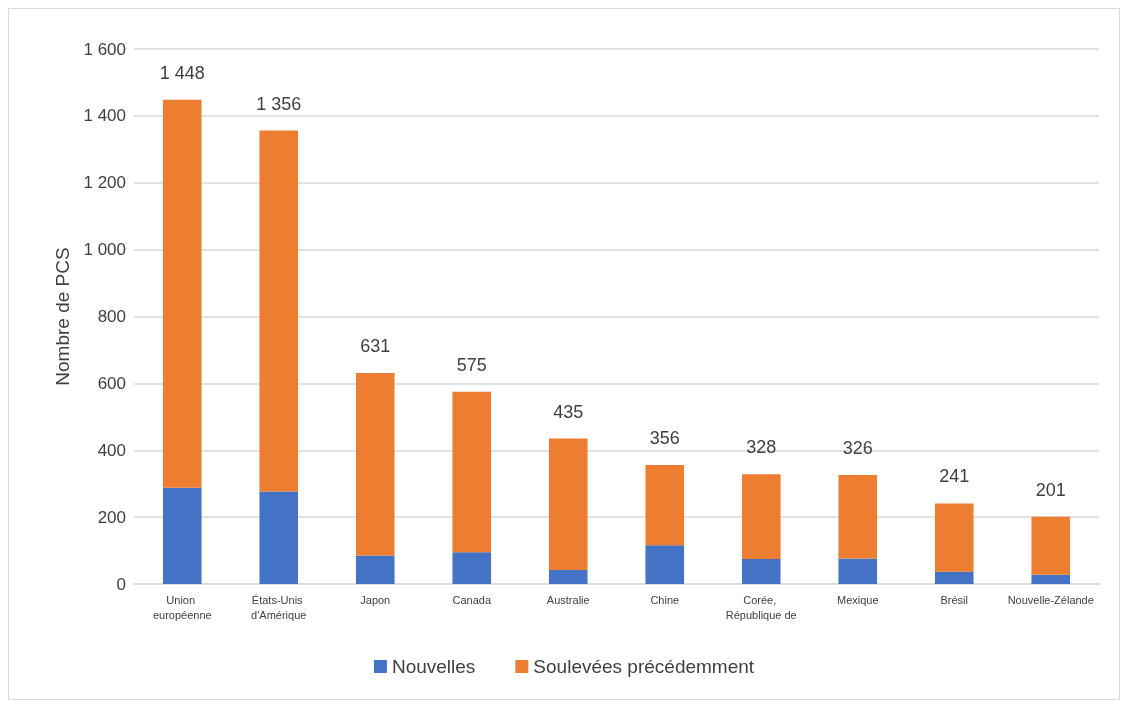 Image resolution: width=1136 pixels, height=711 pixels. I want to click on x-tick-label: Chine, so click(665, 599).